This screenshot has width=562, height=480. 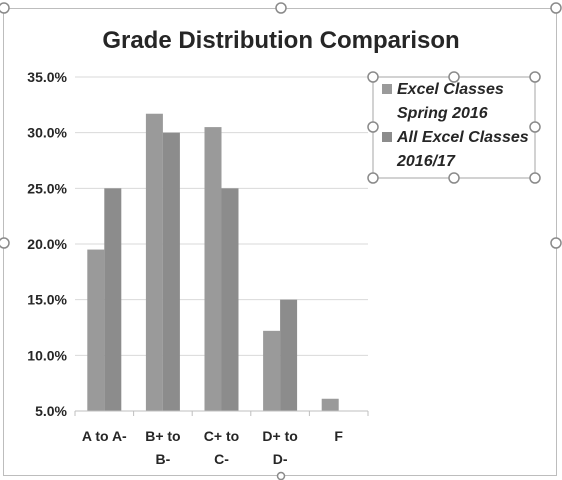 I want to click on chart-resize-handle-top-right, so click(x=556, y=8).